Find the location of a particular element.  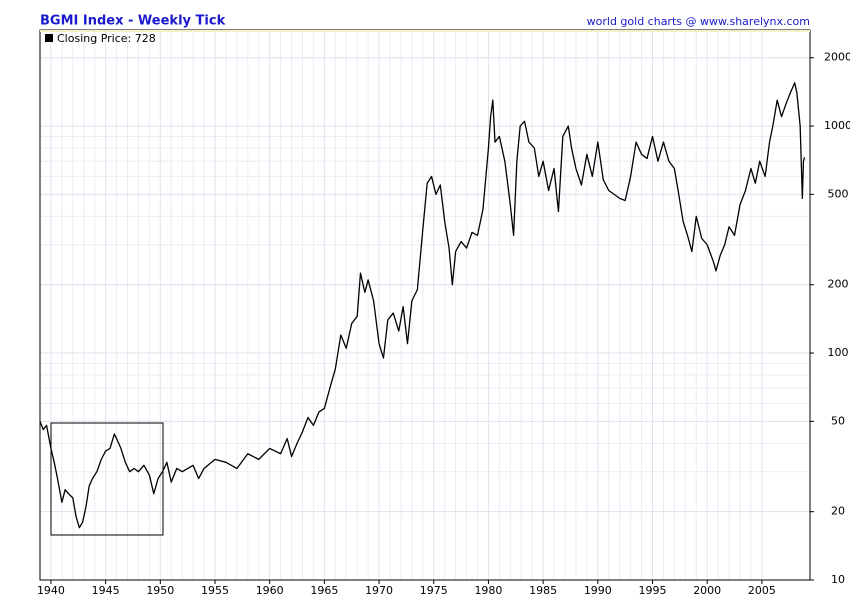

y-tick-label: 20 is located at coordinates (838, 511).